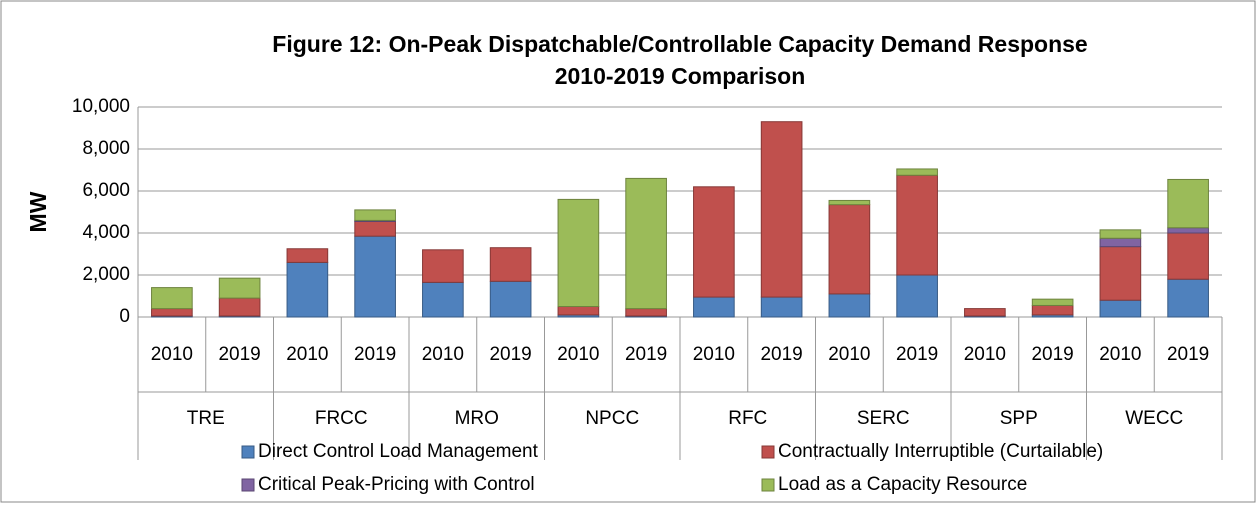 The height and width of the screenshot is (509, 1257). I want to click on group-label: RFC, so click(747, 418).